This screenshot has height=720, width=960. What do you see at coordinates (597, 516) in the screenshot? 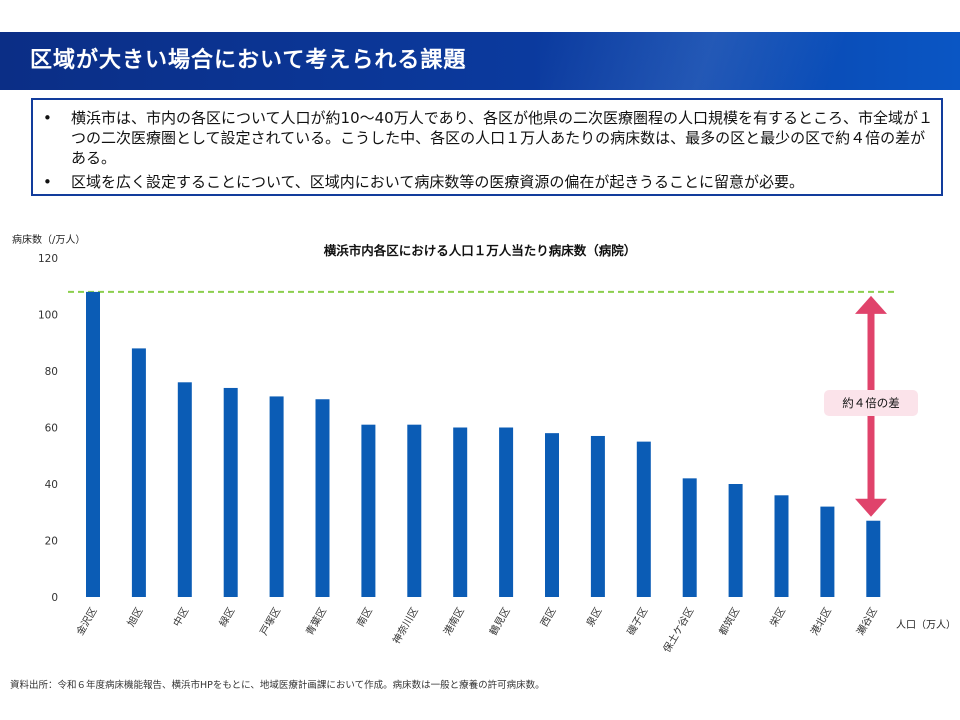
I see `bar-泉区` at bounding box center [597, 516].